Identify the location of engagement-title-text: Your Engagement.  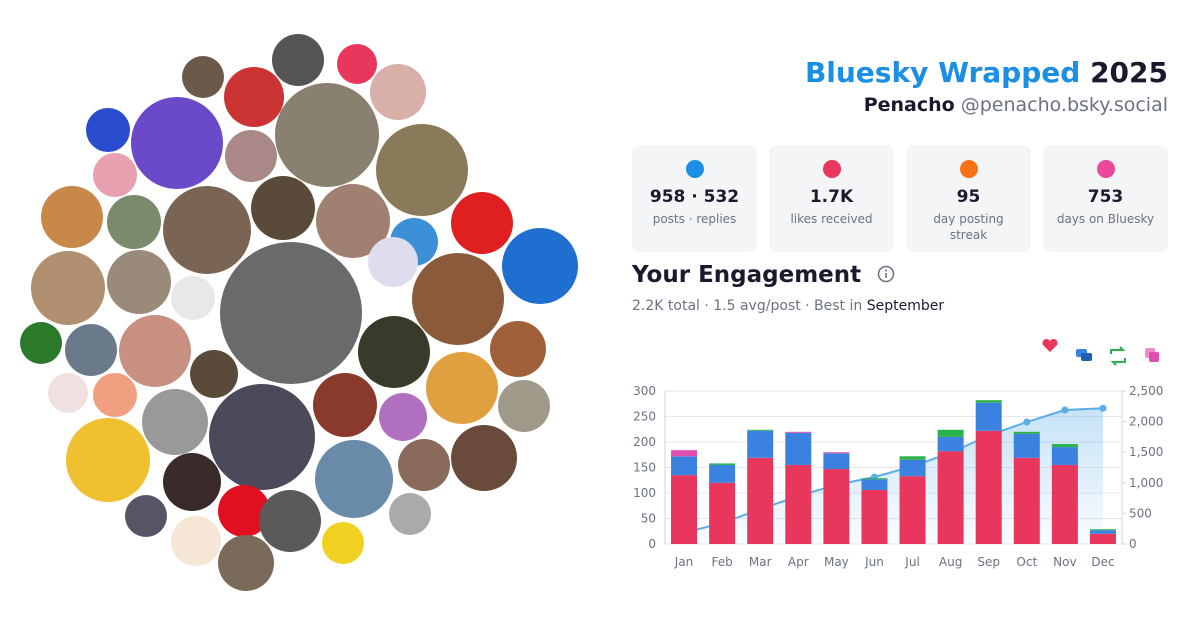
(747, 275).